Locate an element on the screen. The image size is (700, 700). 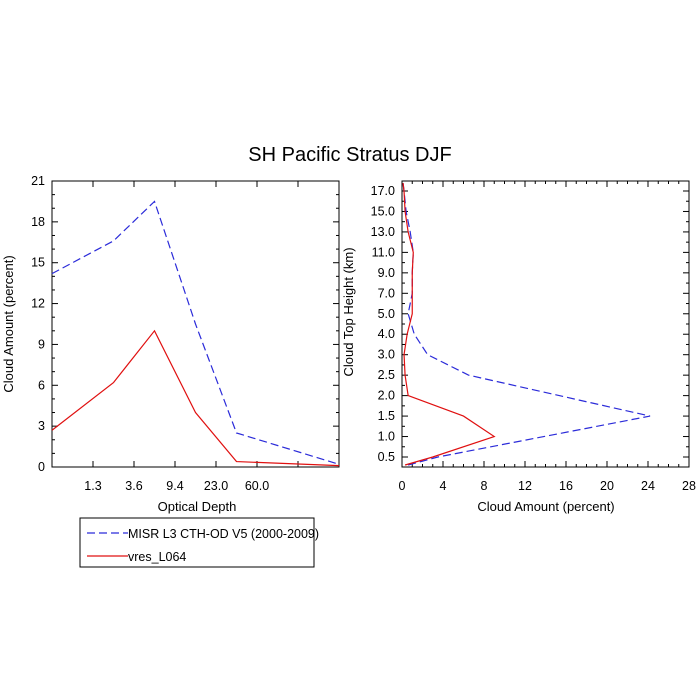
left-y-tick-label: 9 is located at coordinates (41, 344).